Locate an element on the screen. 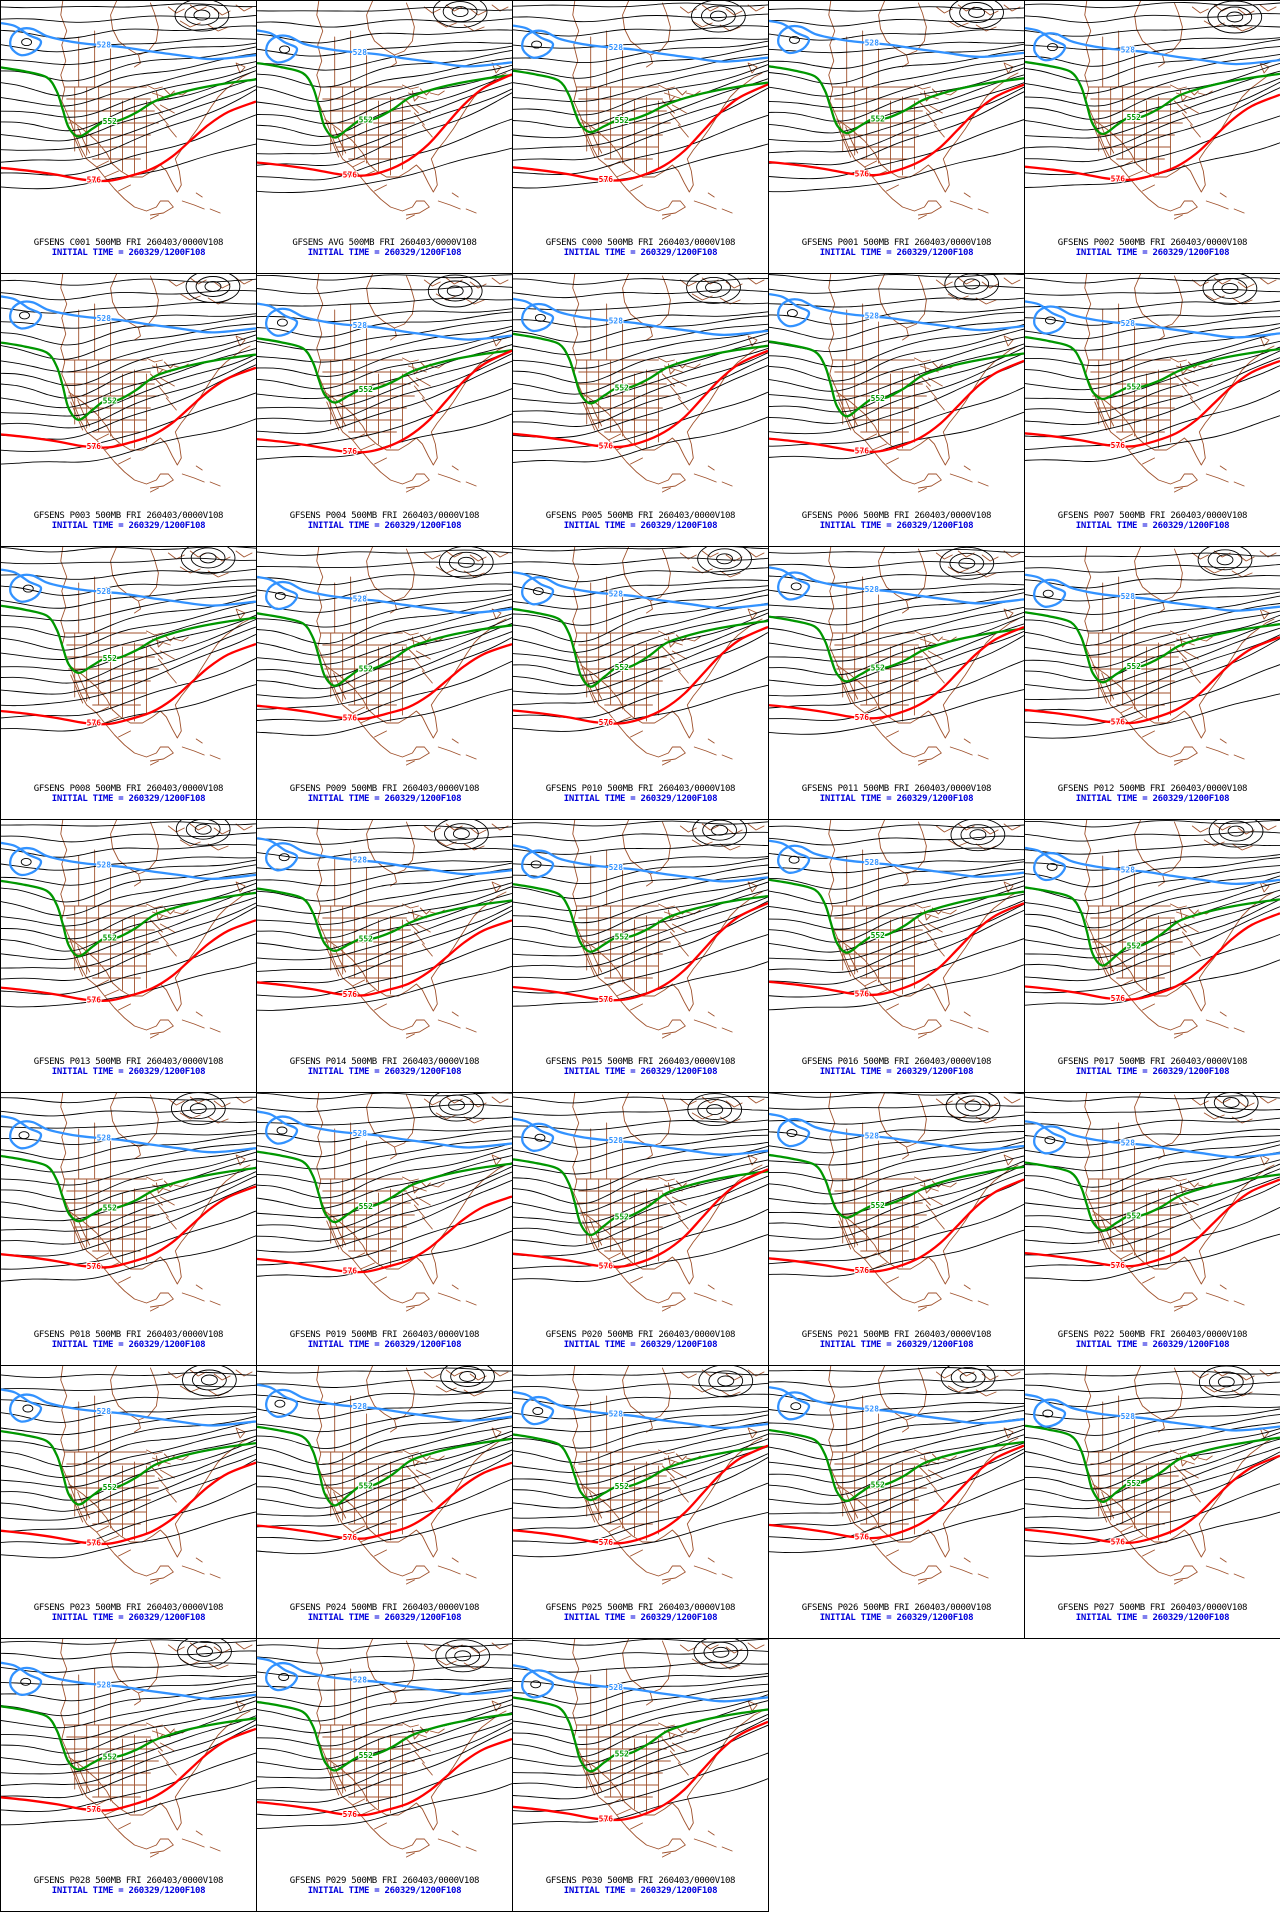  caption-line1: GFSENS P006 500MB FRI 260403/0000V108 is located at coordinates (896, 516).